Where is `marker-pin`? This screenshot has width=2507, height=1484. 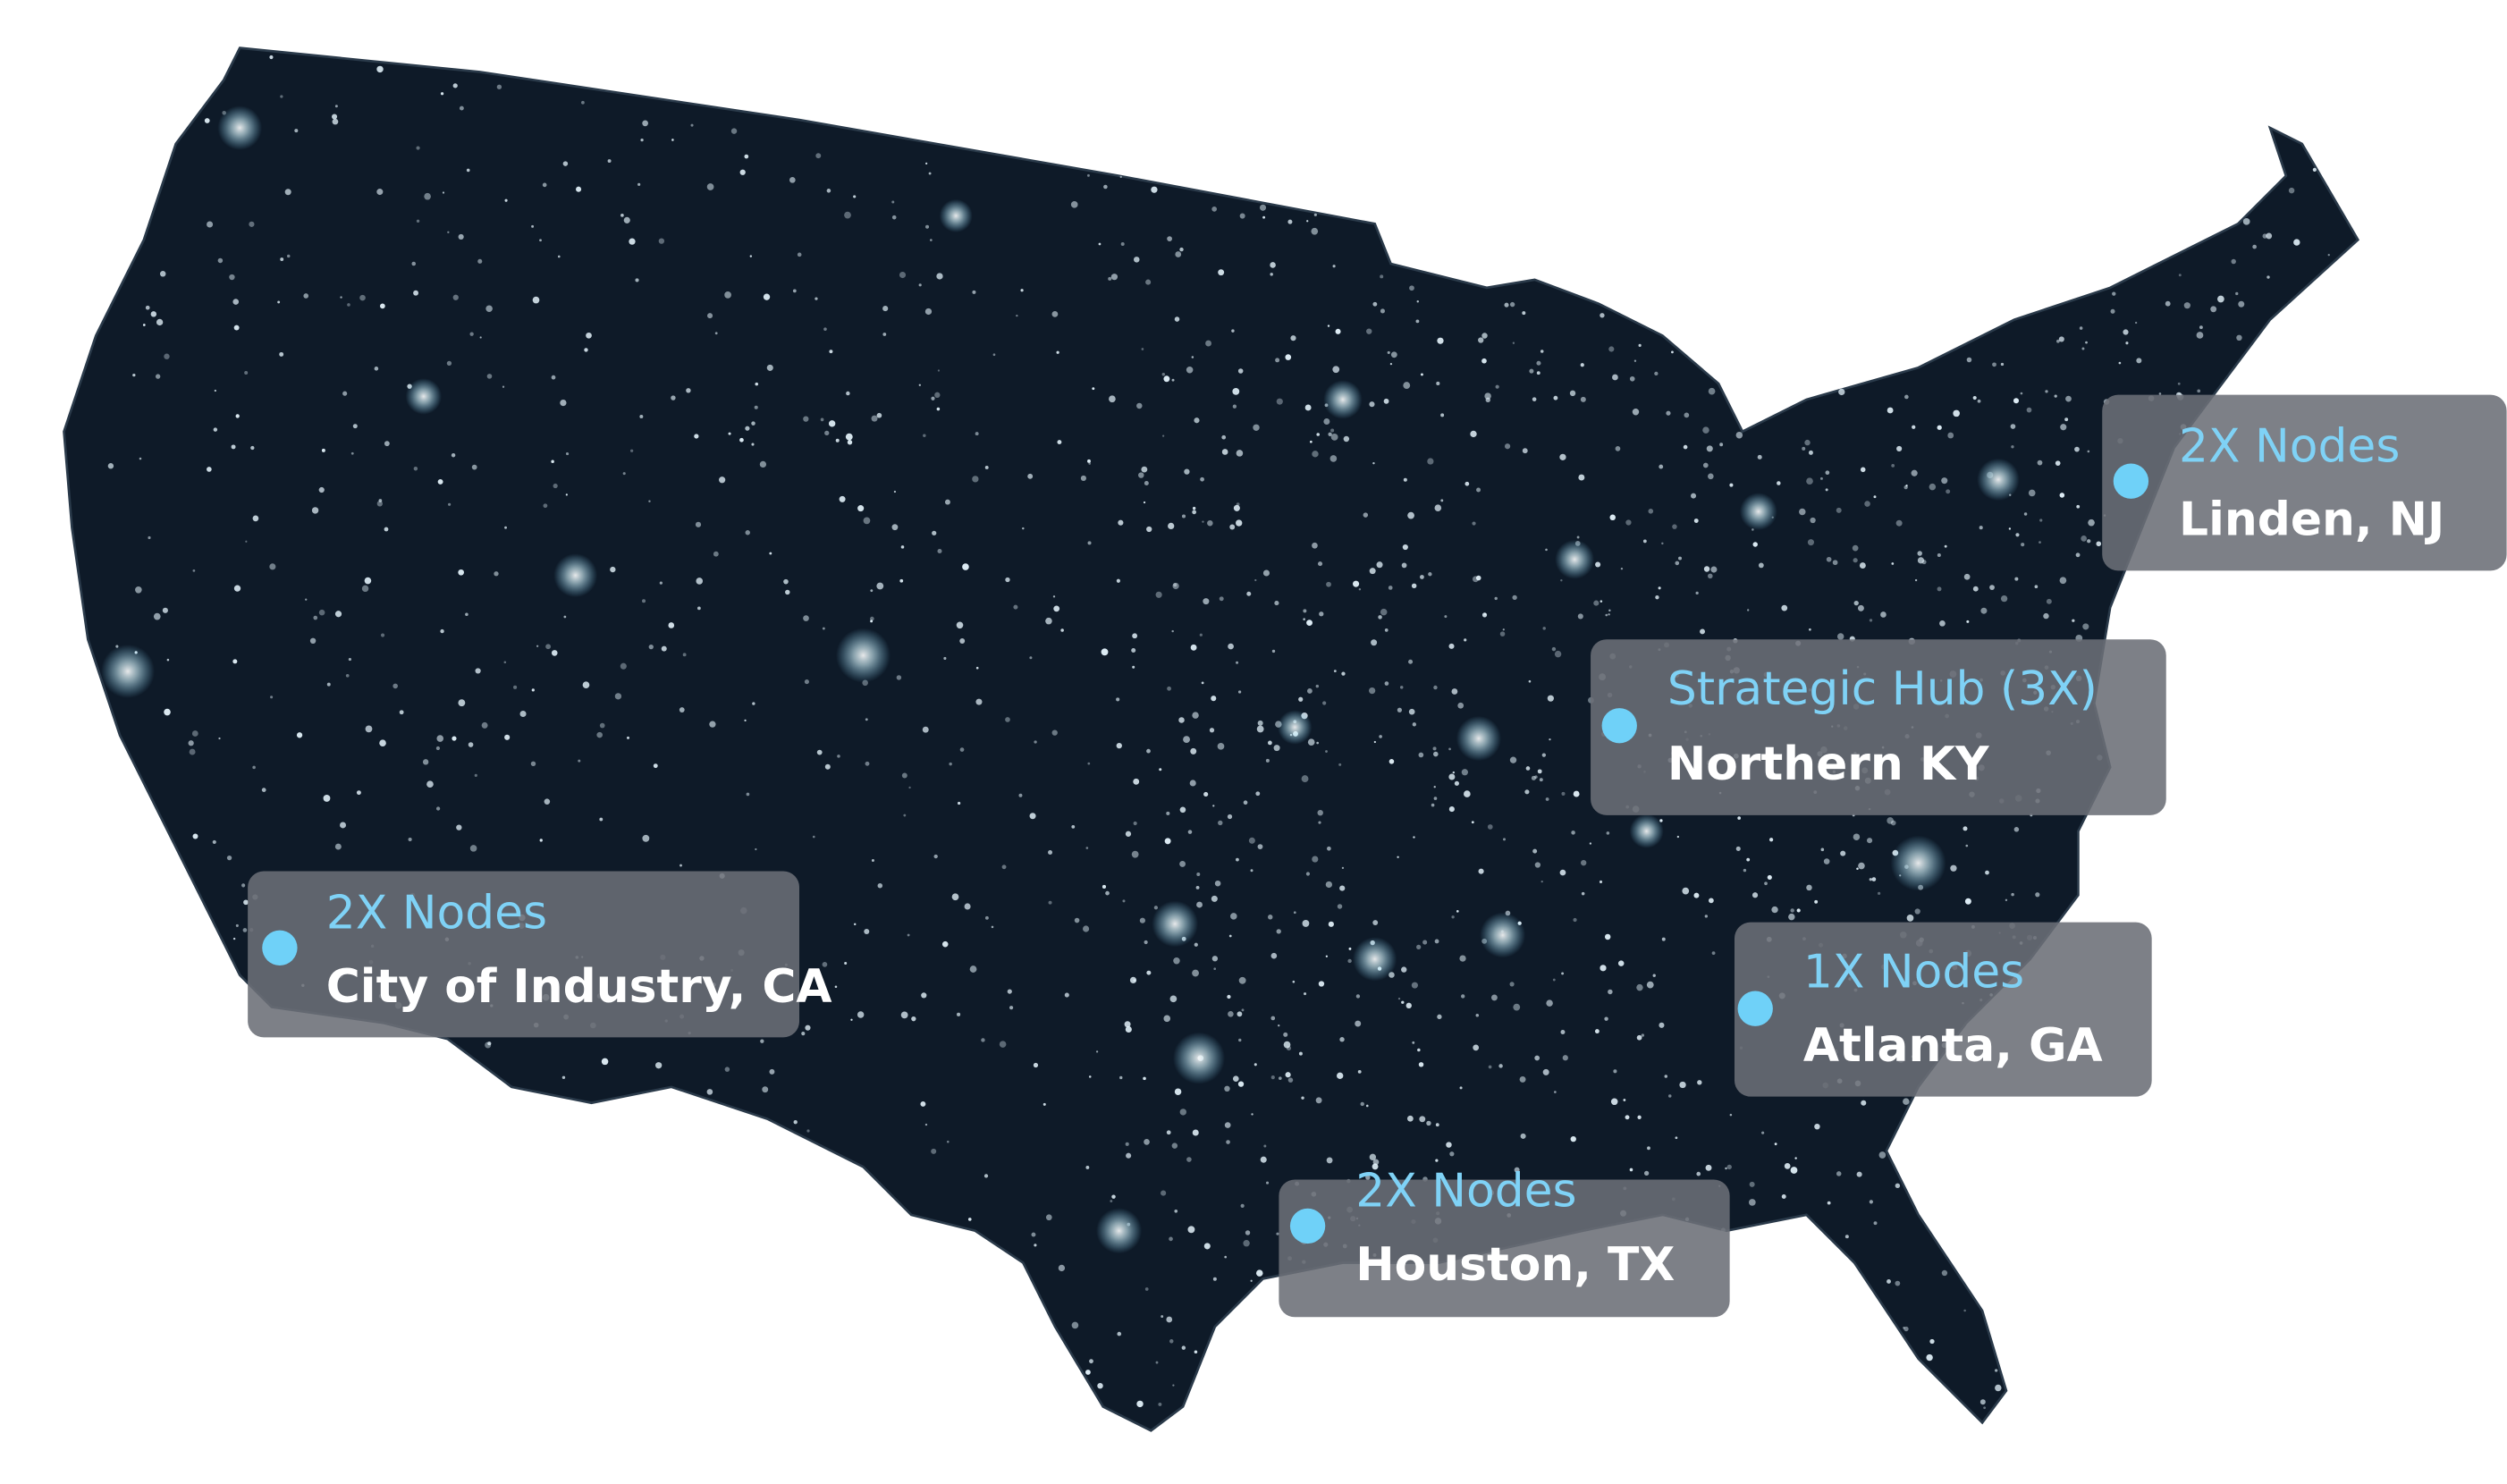
marker-pin is located at coordinates (280, 947).